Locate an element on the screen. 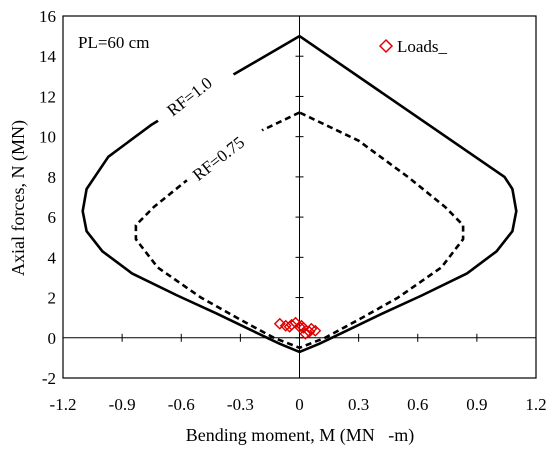  y-tick-label: 2 is located at coordinates (52, 298).